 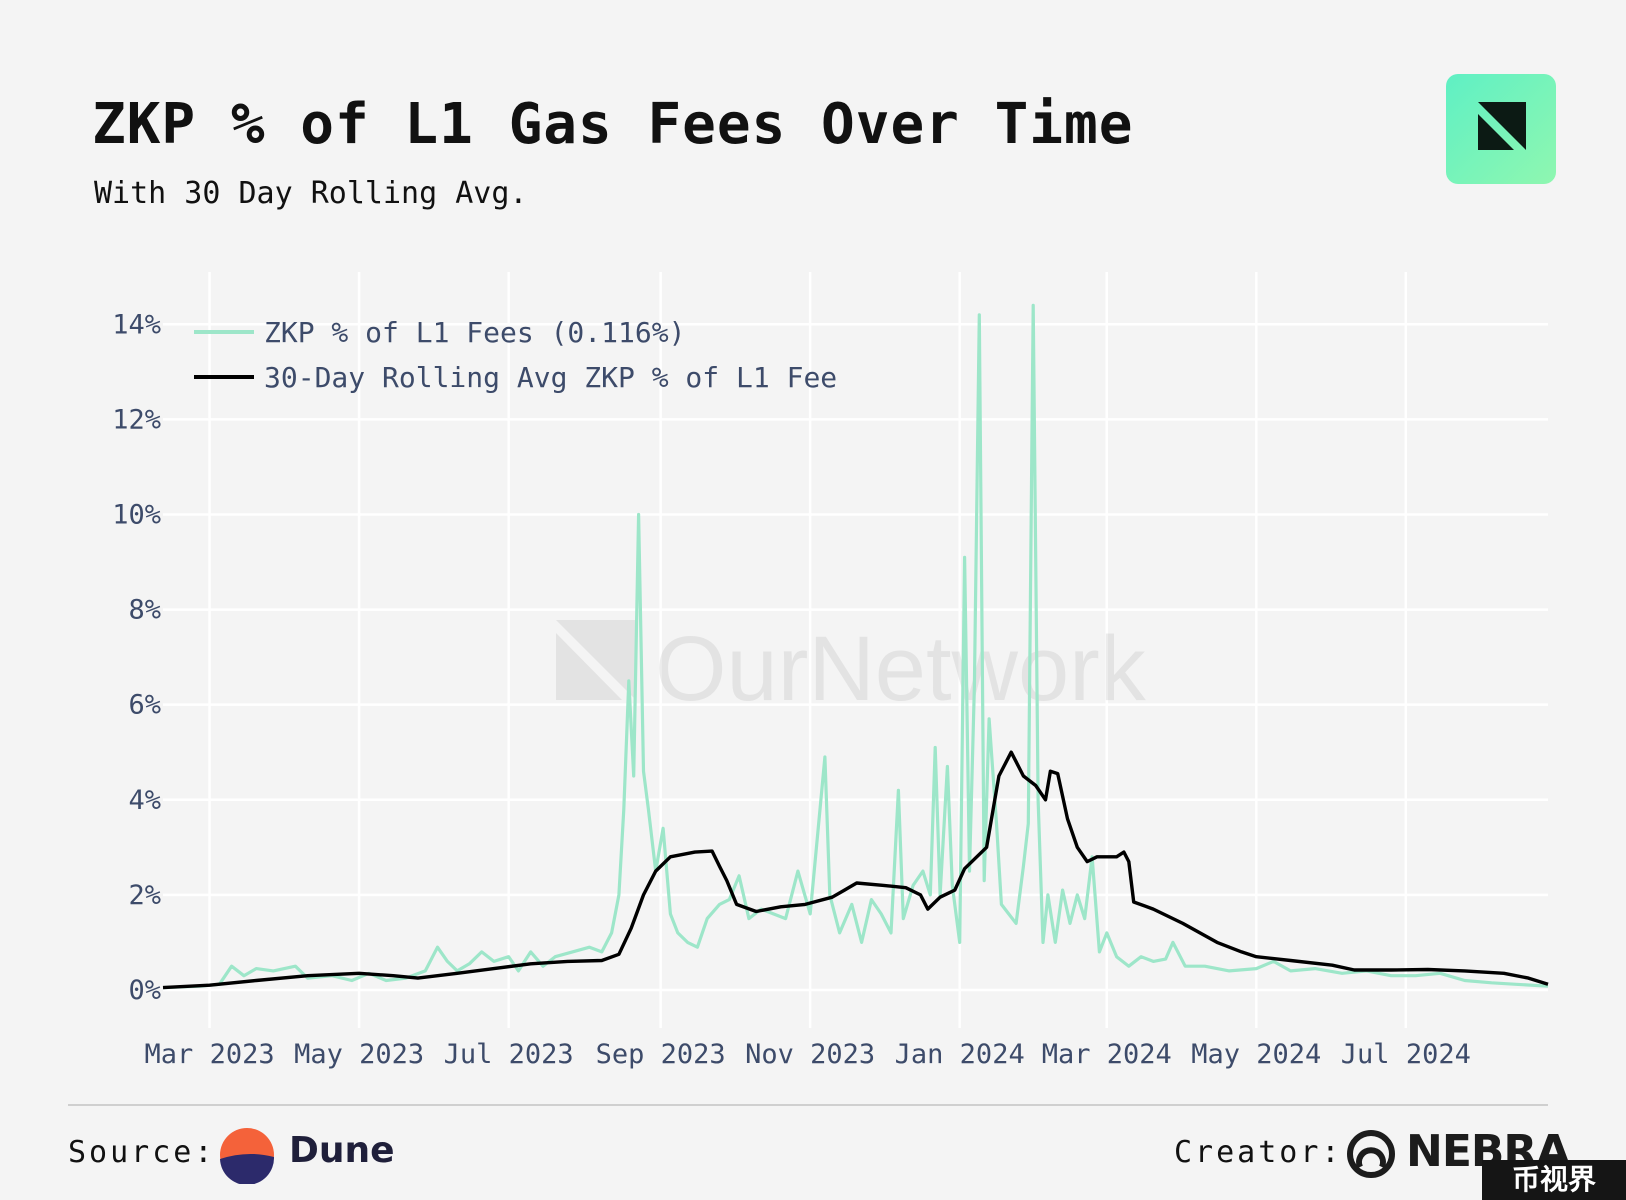 What do you see at coordinates (136, 419) in the screenshot?
I see `y-tick-label: 12%` at bounding box center [136, 419].